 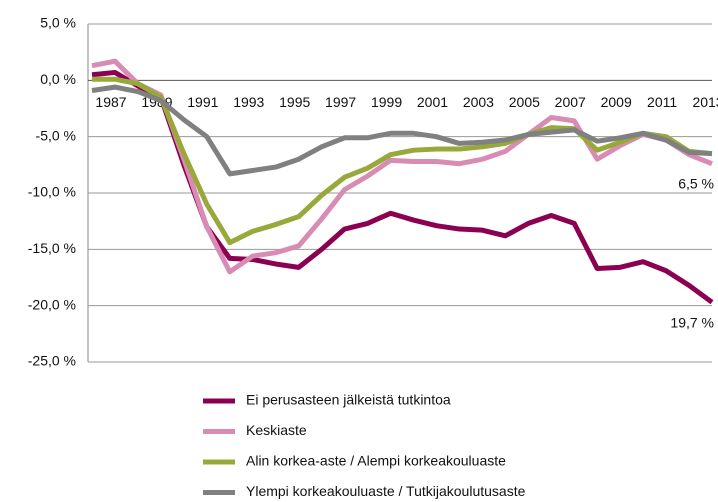 I want to click on y-tick-label: -10,0 %, so click(x=52, y=192).